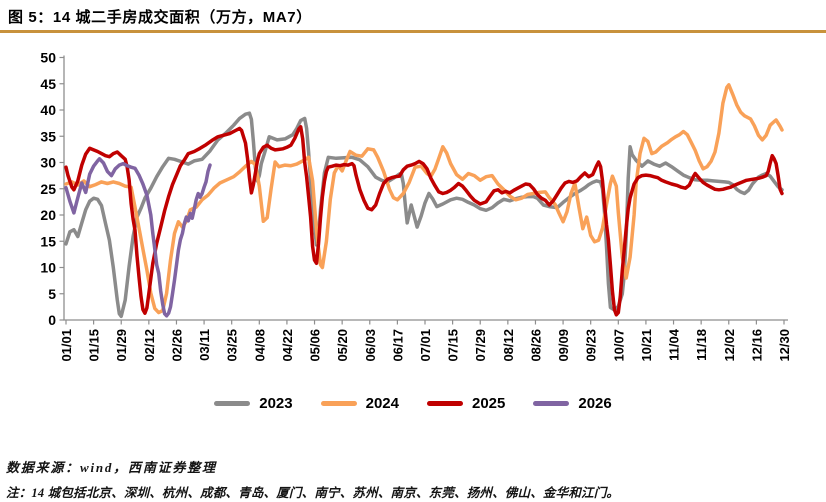  I want to click on y-tick-label: 50, so click(48, 58).